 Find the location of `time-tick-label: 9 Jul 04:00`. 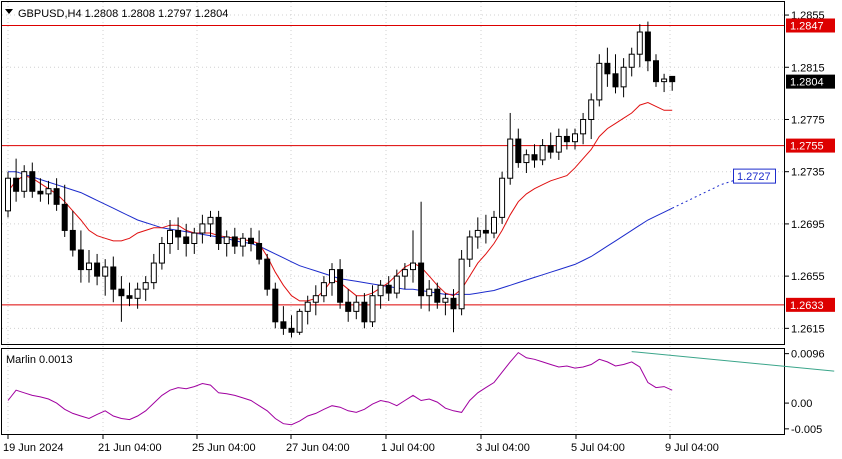

time-tick-label: 9 Jul 04:00 is located at coordinates (692, 448).